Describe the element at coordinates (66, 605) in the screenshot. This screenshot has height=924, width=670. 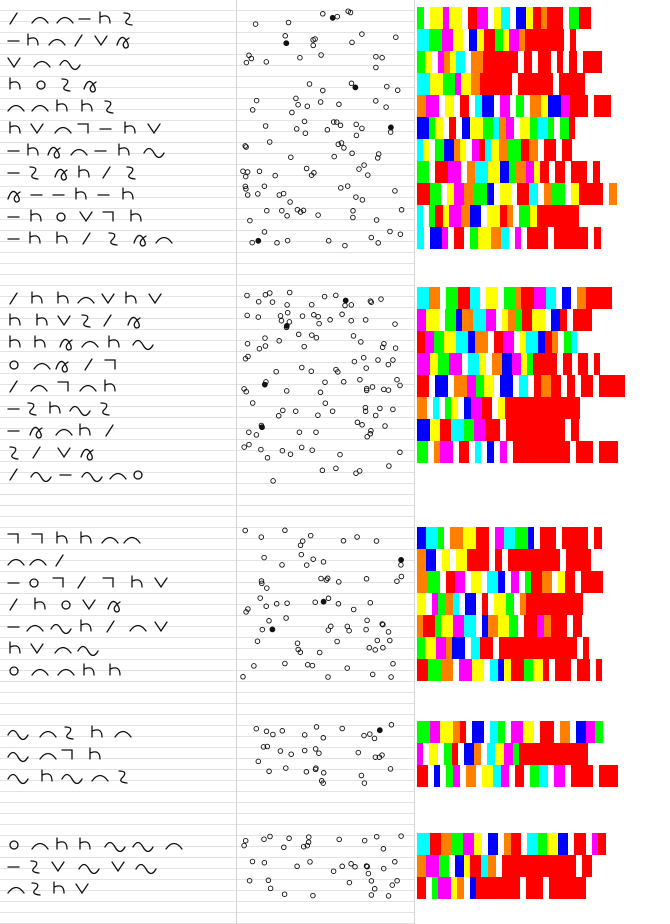
I see `circle-glyph` at that location.